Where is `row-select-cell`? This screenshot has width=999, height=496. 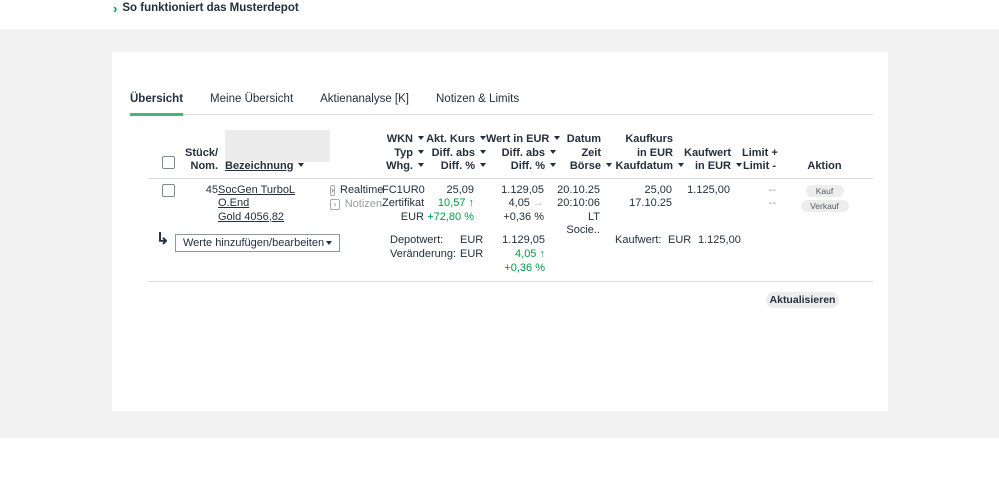
row-select-cell is located at coordinates (163, 208).